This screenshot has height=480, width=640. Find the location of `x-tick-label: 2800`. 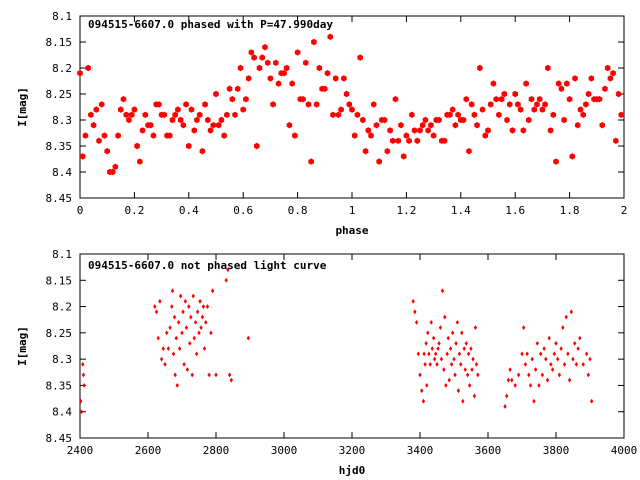

x-tick-label: 2800 is located at coordinates (216, 450).